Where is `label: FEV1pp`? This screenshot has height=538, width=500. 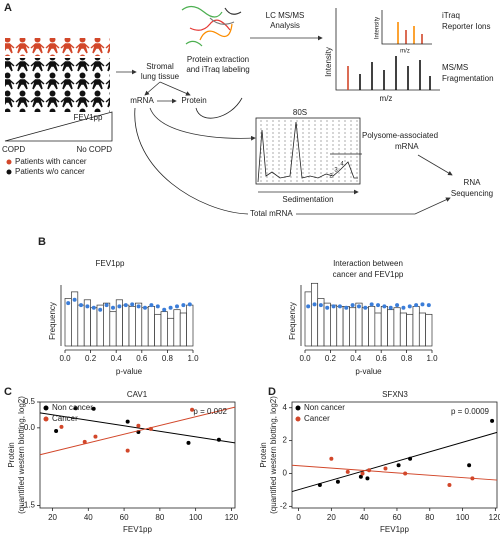
label: FEV1pp is located at coordinates (88, 117).